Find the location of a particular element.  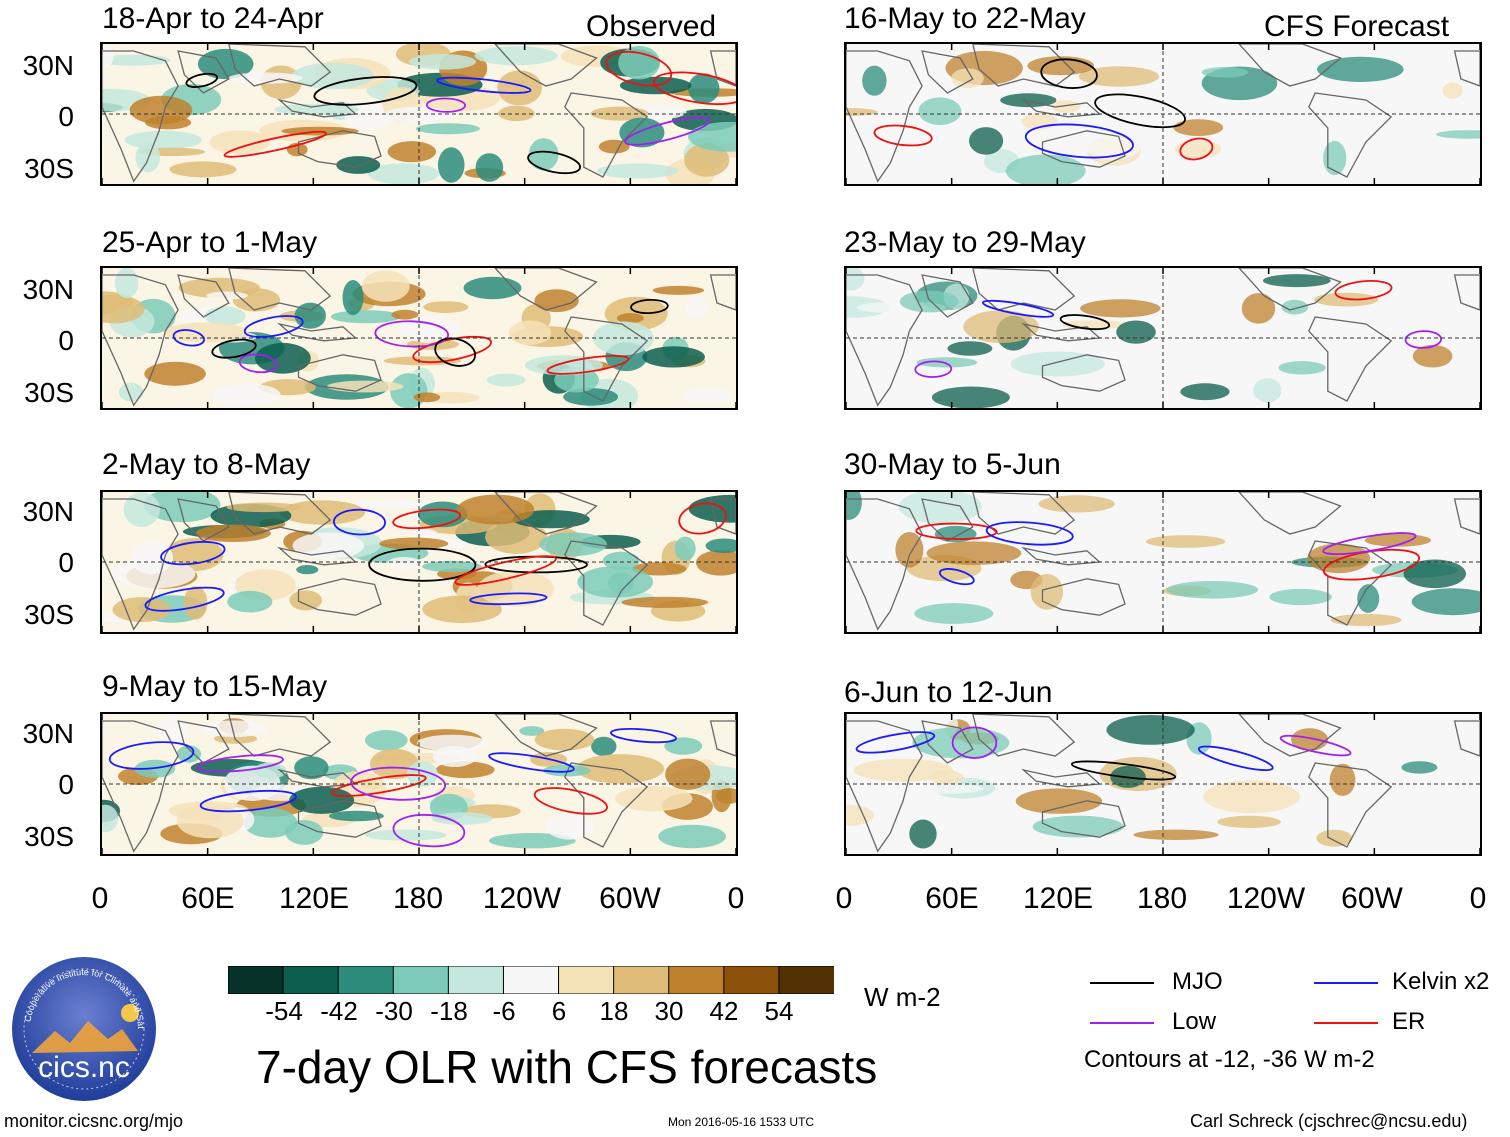

colorbar-tick-label: 18 is located at coordinates (614, 1011).